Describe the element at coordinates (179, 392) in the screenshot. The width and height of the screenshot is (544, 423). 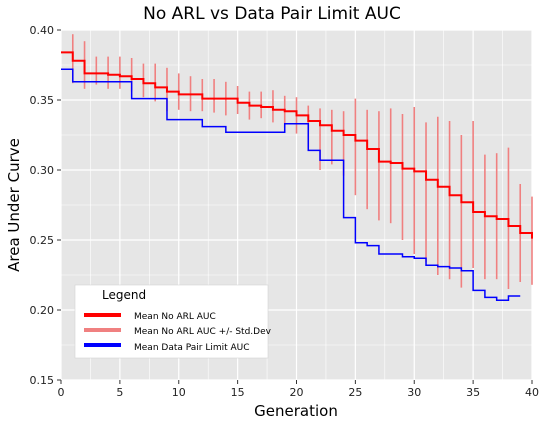
I see `x-tick-label: 10` at that location.